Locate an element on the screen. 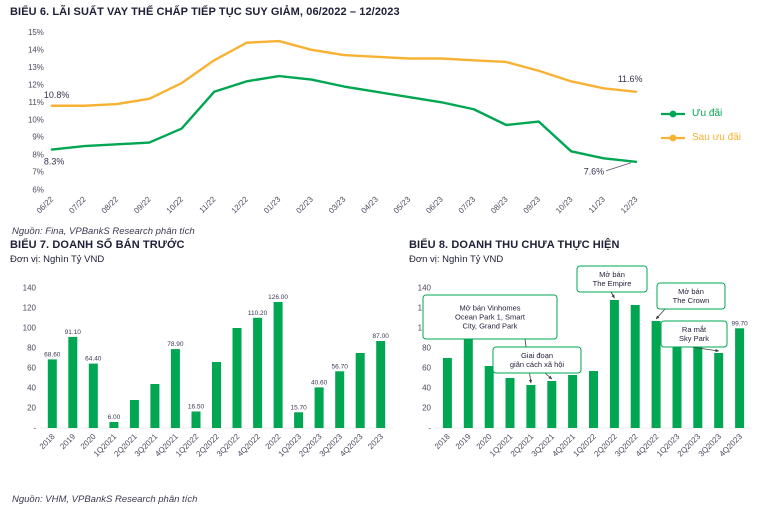 This screenshot has width=758, height=522. x-axis-label: 05/23 is located at coordinates (402, 204).